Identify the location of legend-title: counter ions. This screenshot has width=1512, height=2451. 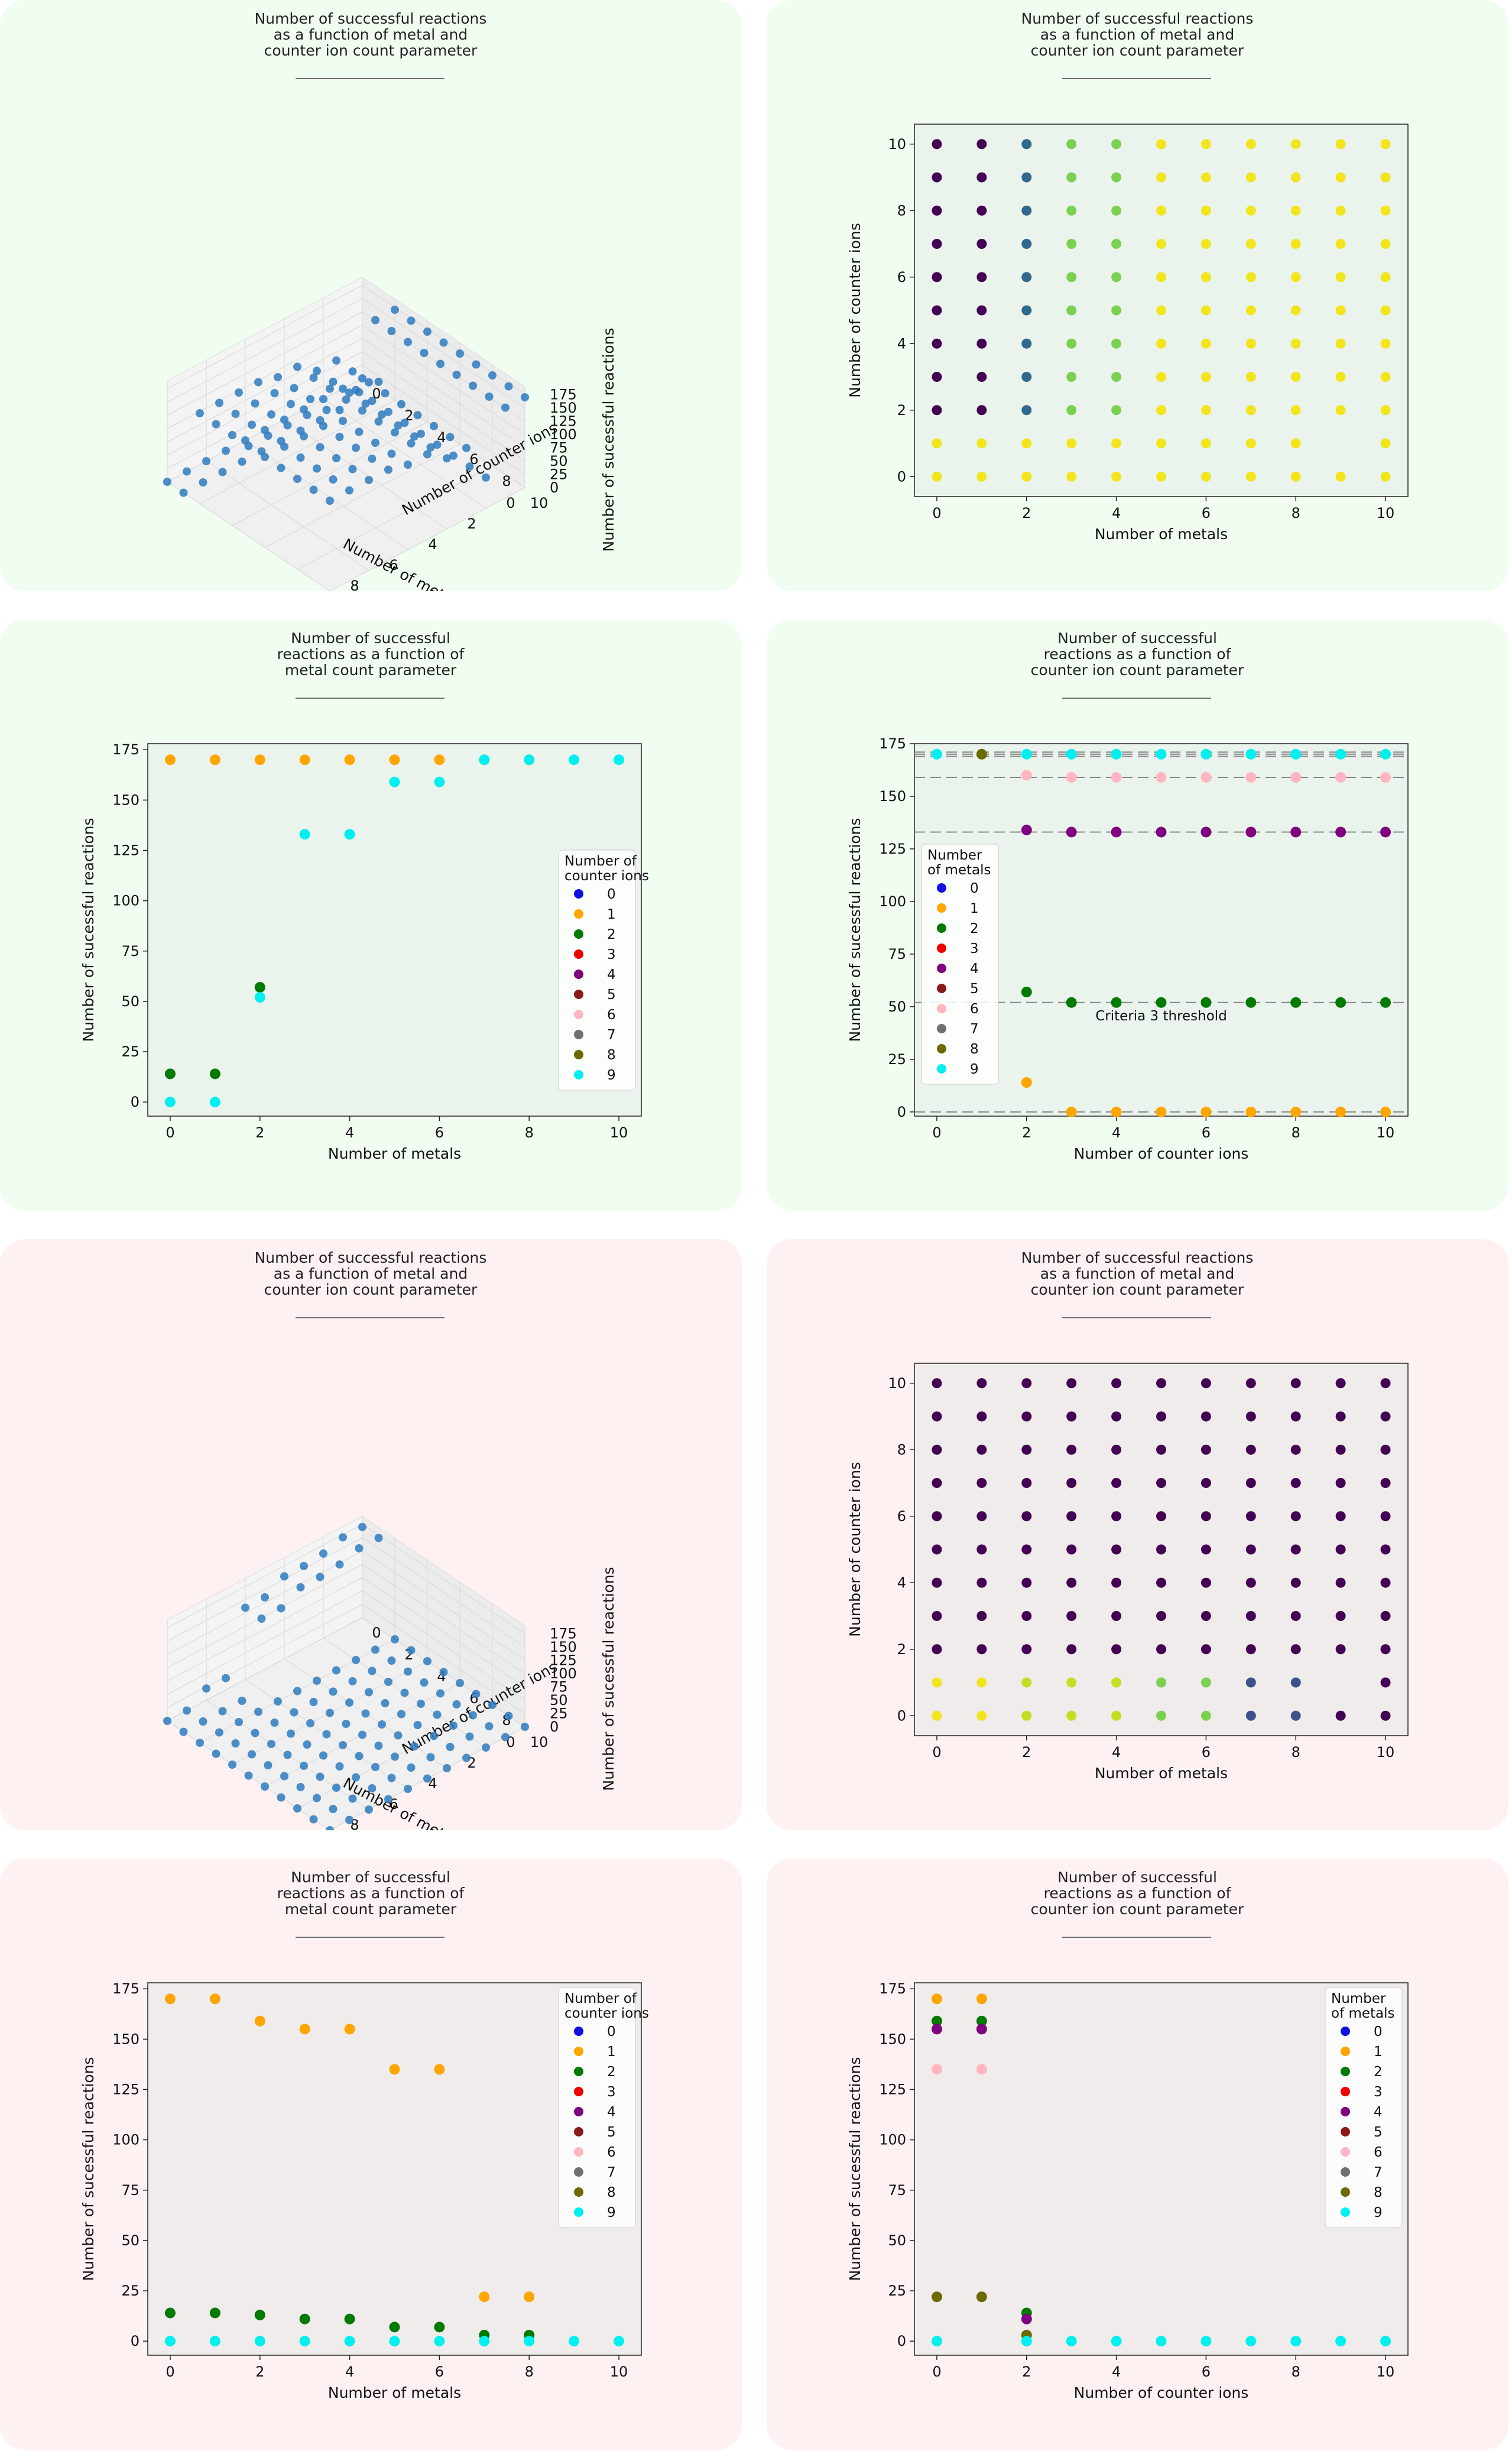
(606, 2013).